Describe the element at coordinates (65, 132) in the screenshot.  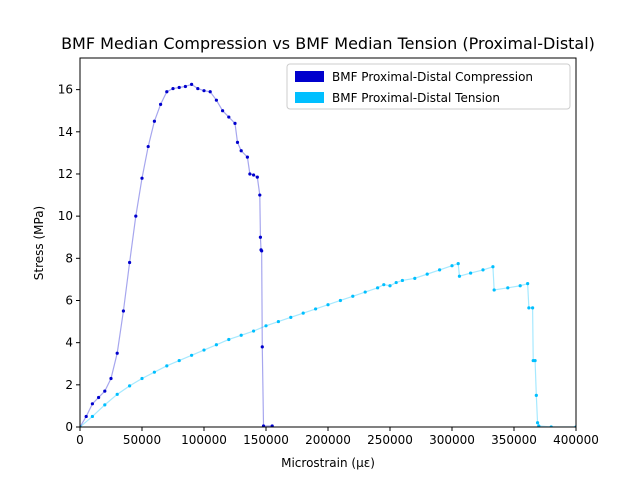
I see `y-tick-label: 14` at that location.